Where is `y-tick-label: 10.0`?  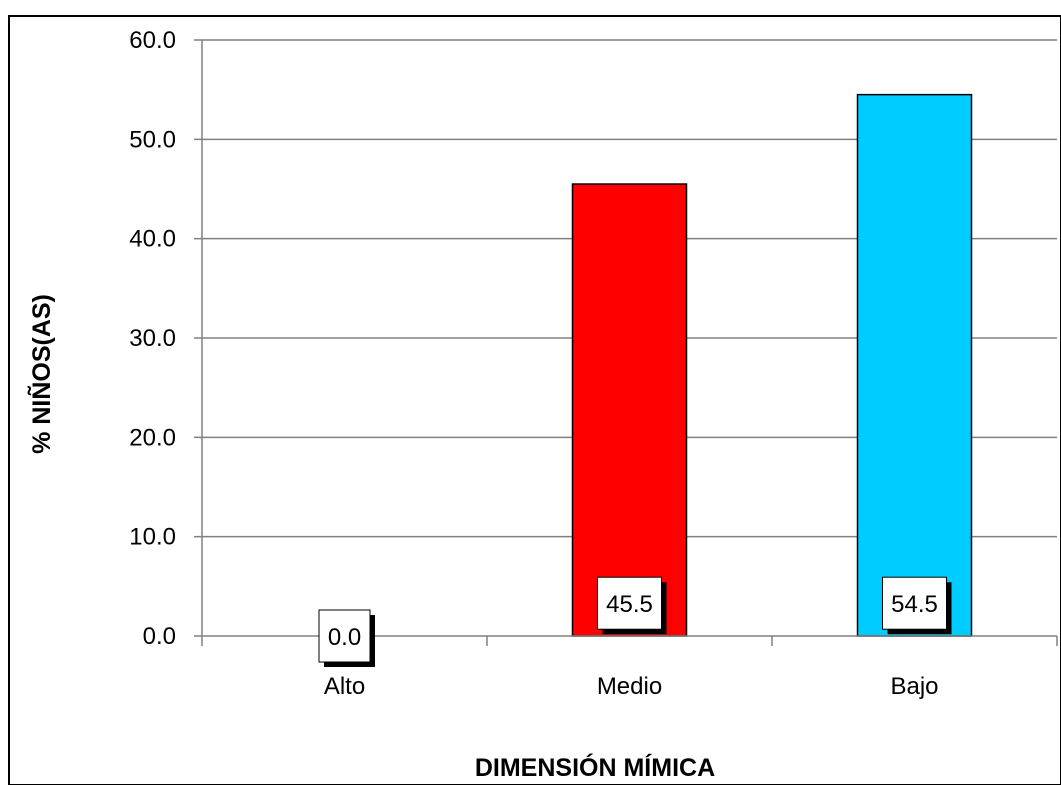
y-tick-label: 10.0 is located at coordinates (152, 537).